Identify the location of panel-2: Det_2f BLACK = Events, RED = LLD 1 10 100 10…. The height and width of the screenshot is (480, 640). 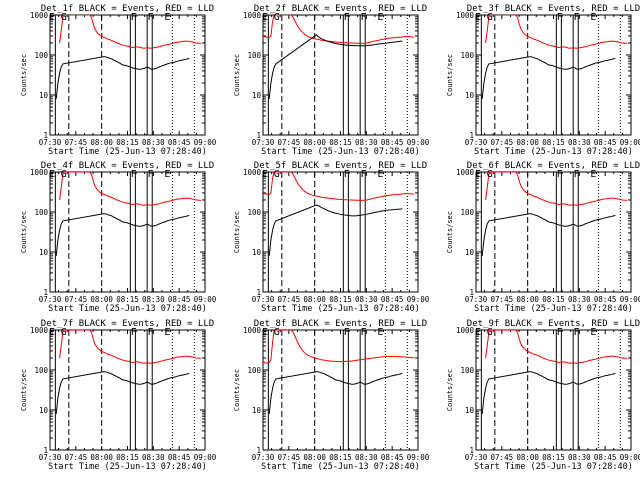
(331, 80).